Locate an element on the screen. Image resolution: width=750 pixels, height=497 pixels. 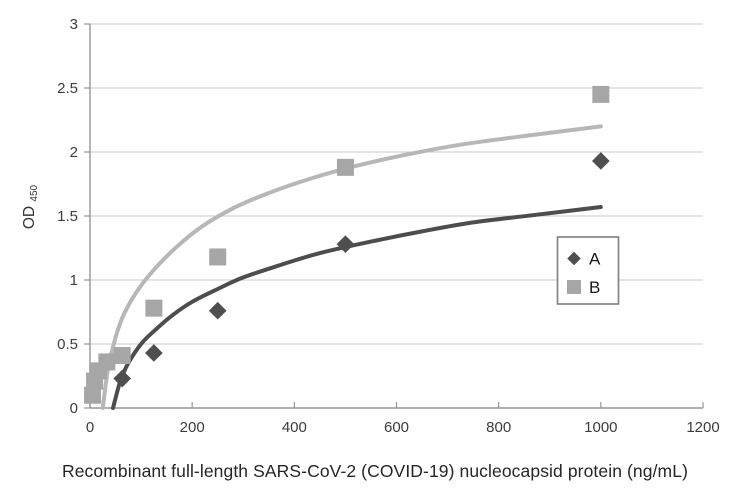
x-tick-label: 0 is located at coordinates (90, 427).